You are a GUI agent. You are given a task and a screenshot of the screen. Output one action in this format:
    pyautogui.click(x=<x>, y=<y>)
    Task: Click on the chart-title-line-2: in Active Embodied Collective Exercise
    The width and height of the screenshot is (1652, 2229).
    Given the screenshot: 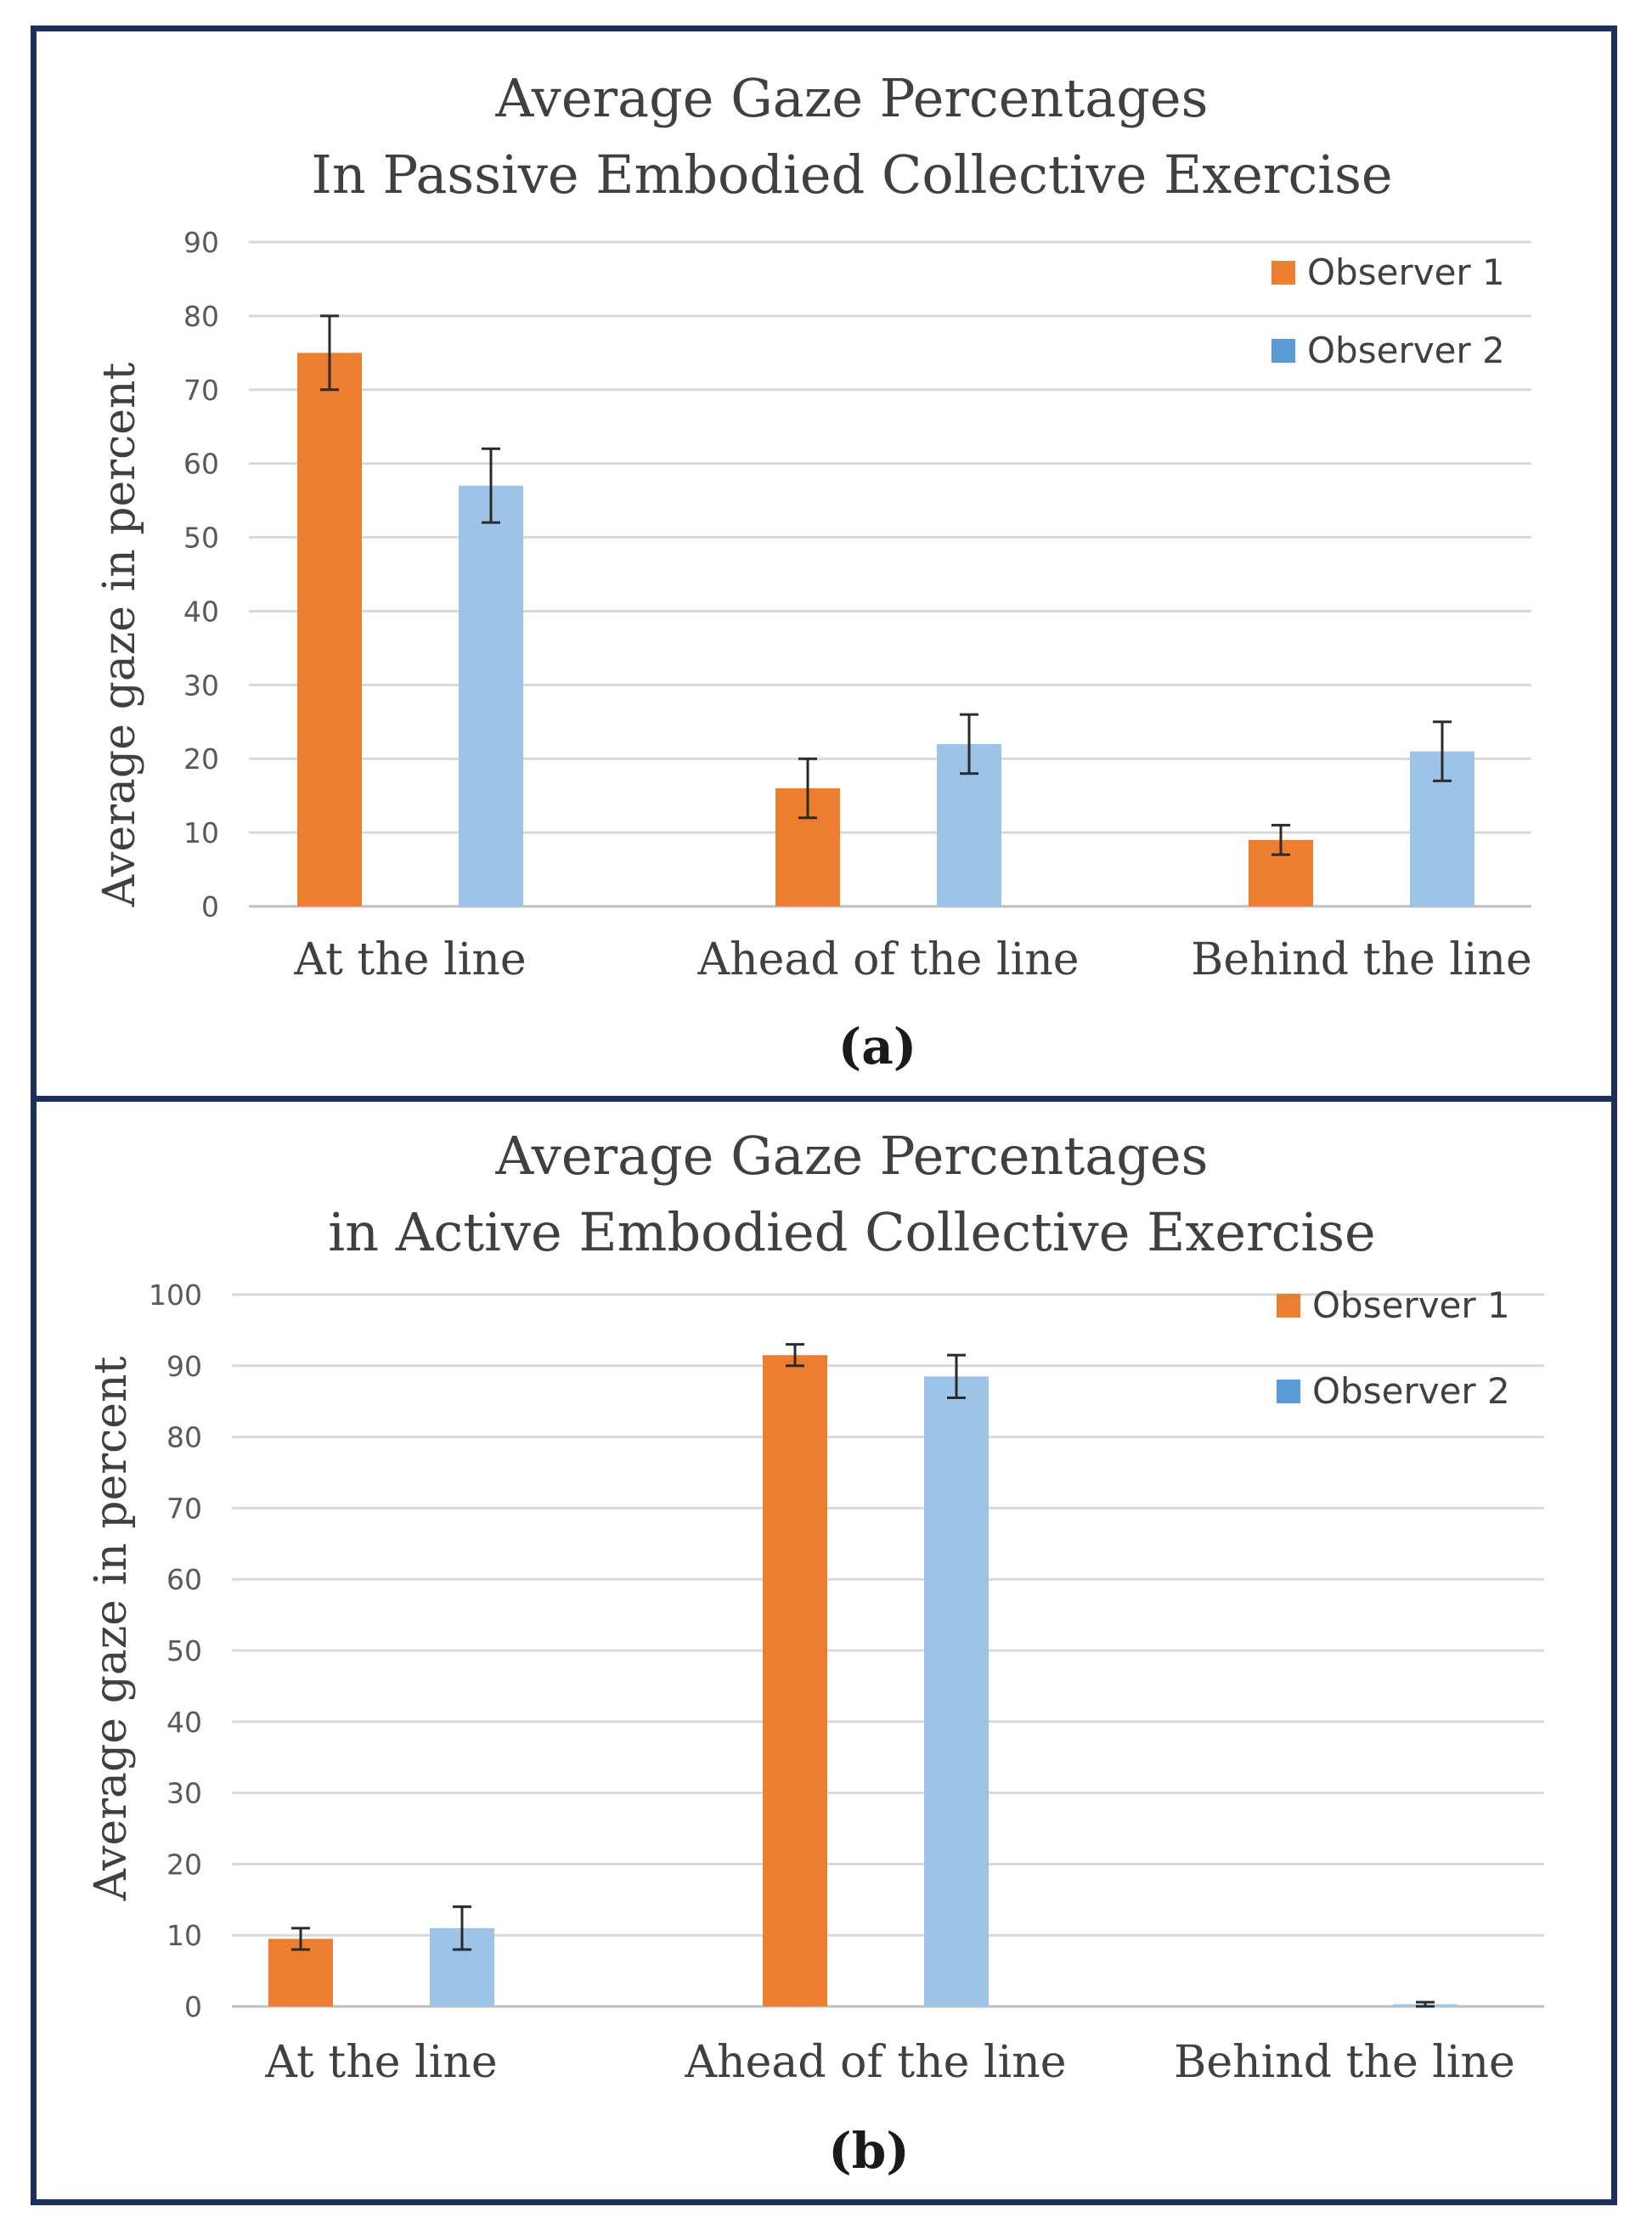 What is the action you would take?
    pyautogui.click(x=851, y=1232)
    